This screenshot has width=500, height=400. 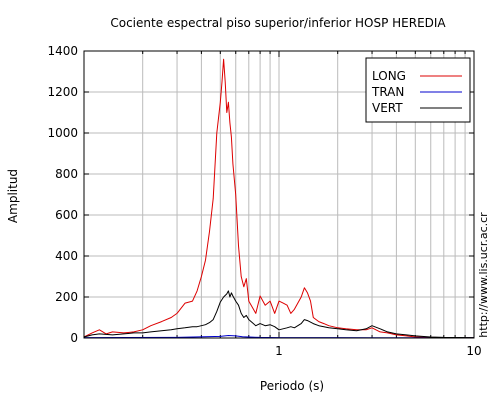 What do you see at coordinates (483, 275) in the screenshot?
I see `watermark-url: http://www.lis.ucr.ac.cr` at bounding box center [483, 275].